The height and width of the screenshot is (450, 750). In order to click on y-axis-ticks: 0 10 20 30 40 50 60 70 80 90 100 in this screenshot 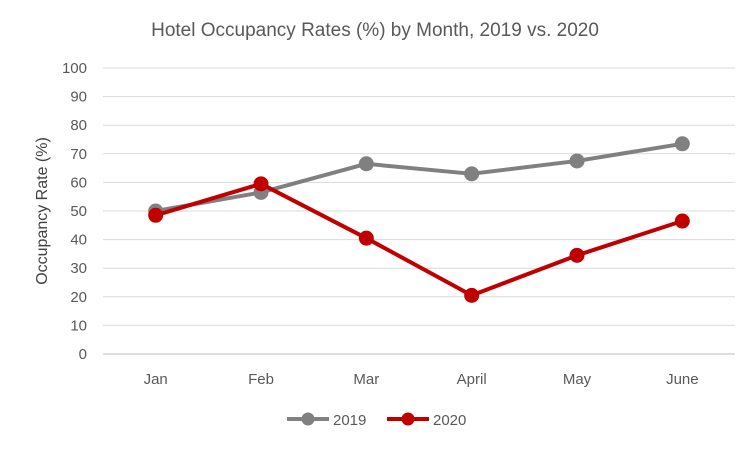, I will do `click(74, 211)`.